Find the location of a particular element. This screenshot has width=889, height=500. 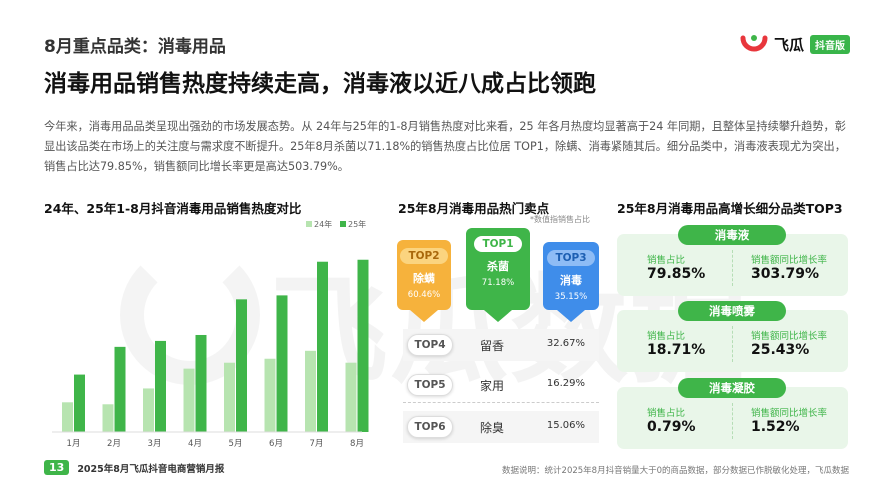

bar-24年-3月 is located at coordinates (148, 410).